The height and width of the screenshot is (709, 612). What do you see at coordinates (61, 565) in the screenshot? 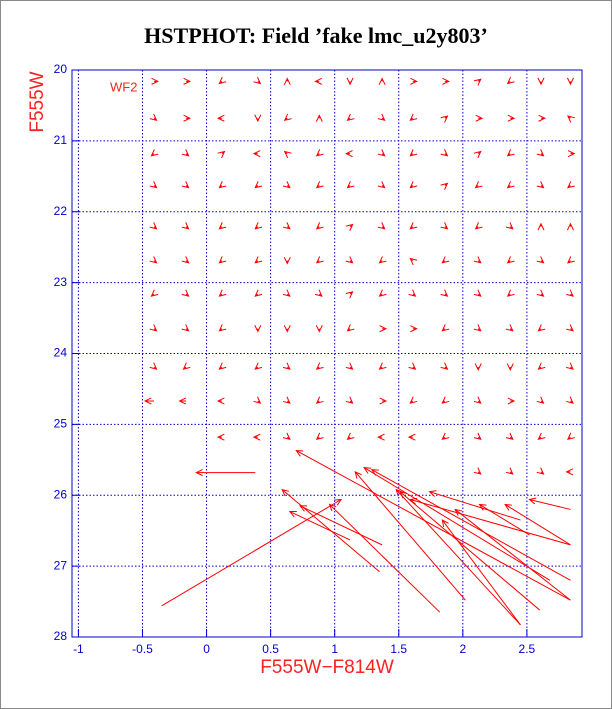
I see `y-tick-label: 27` at bounding box center [61, 565].